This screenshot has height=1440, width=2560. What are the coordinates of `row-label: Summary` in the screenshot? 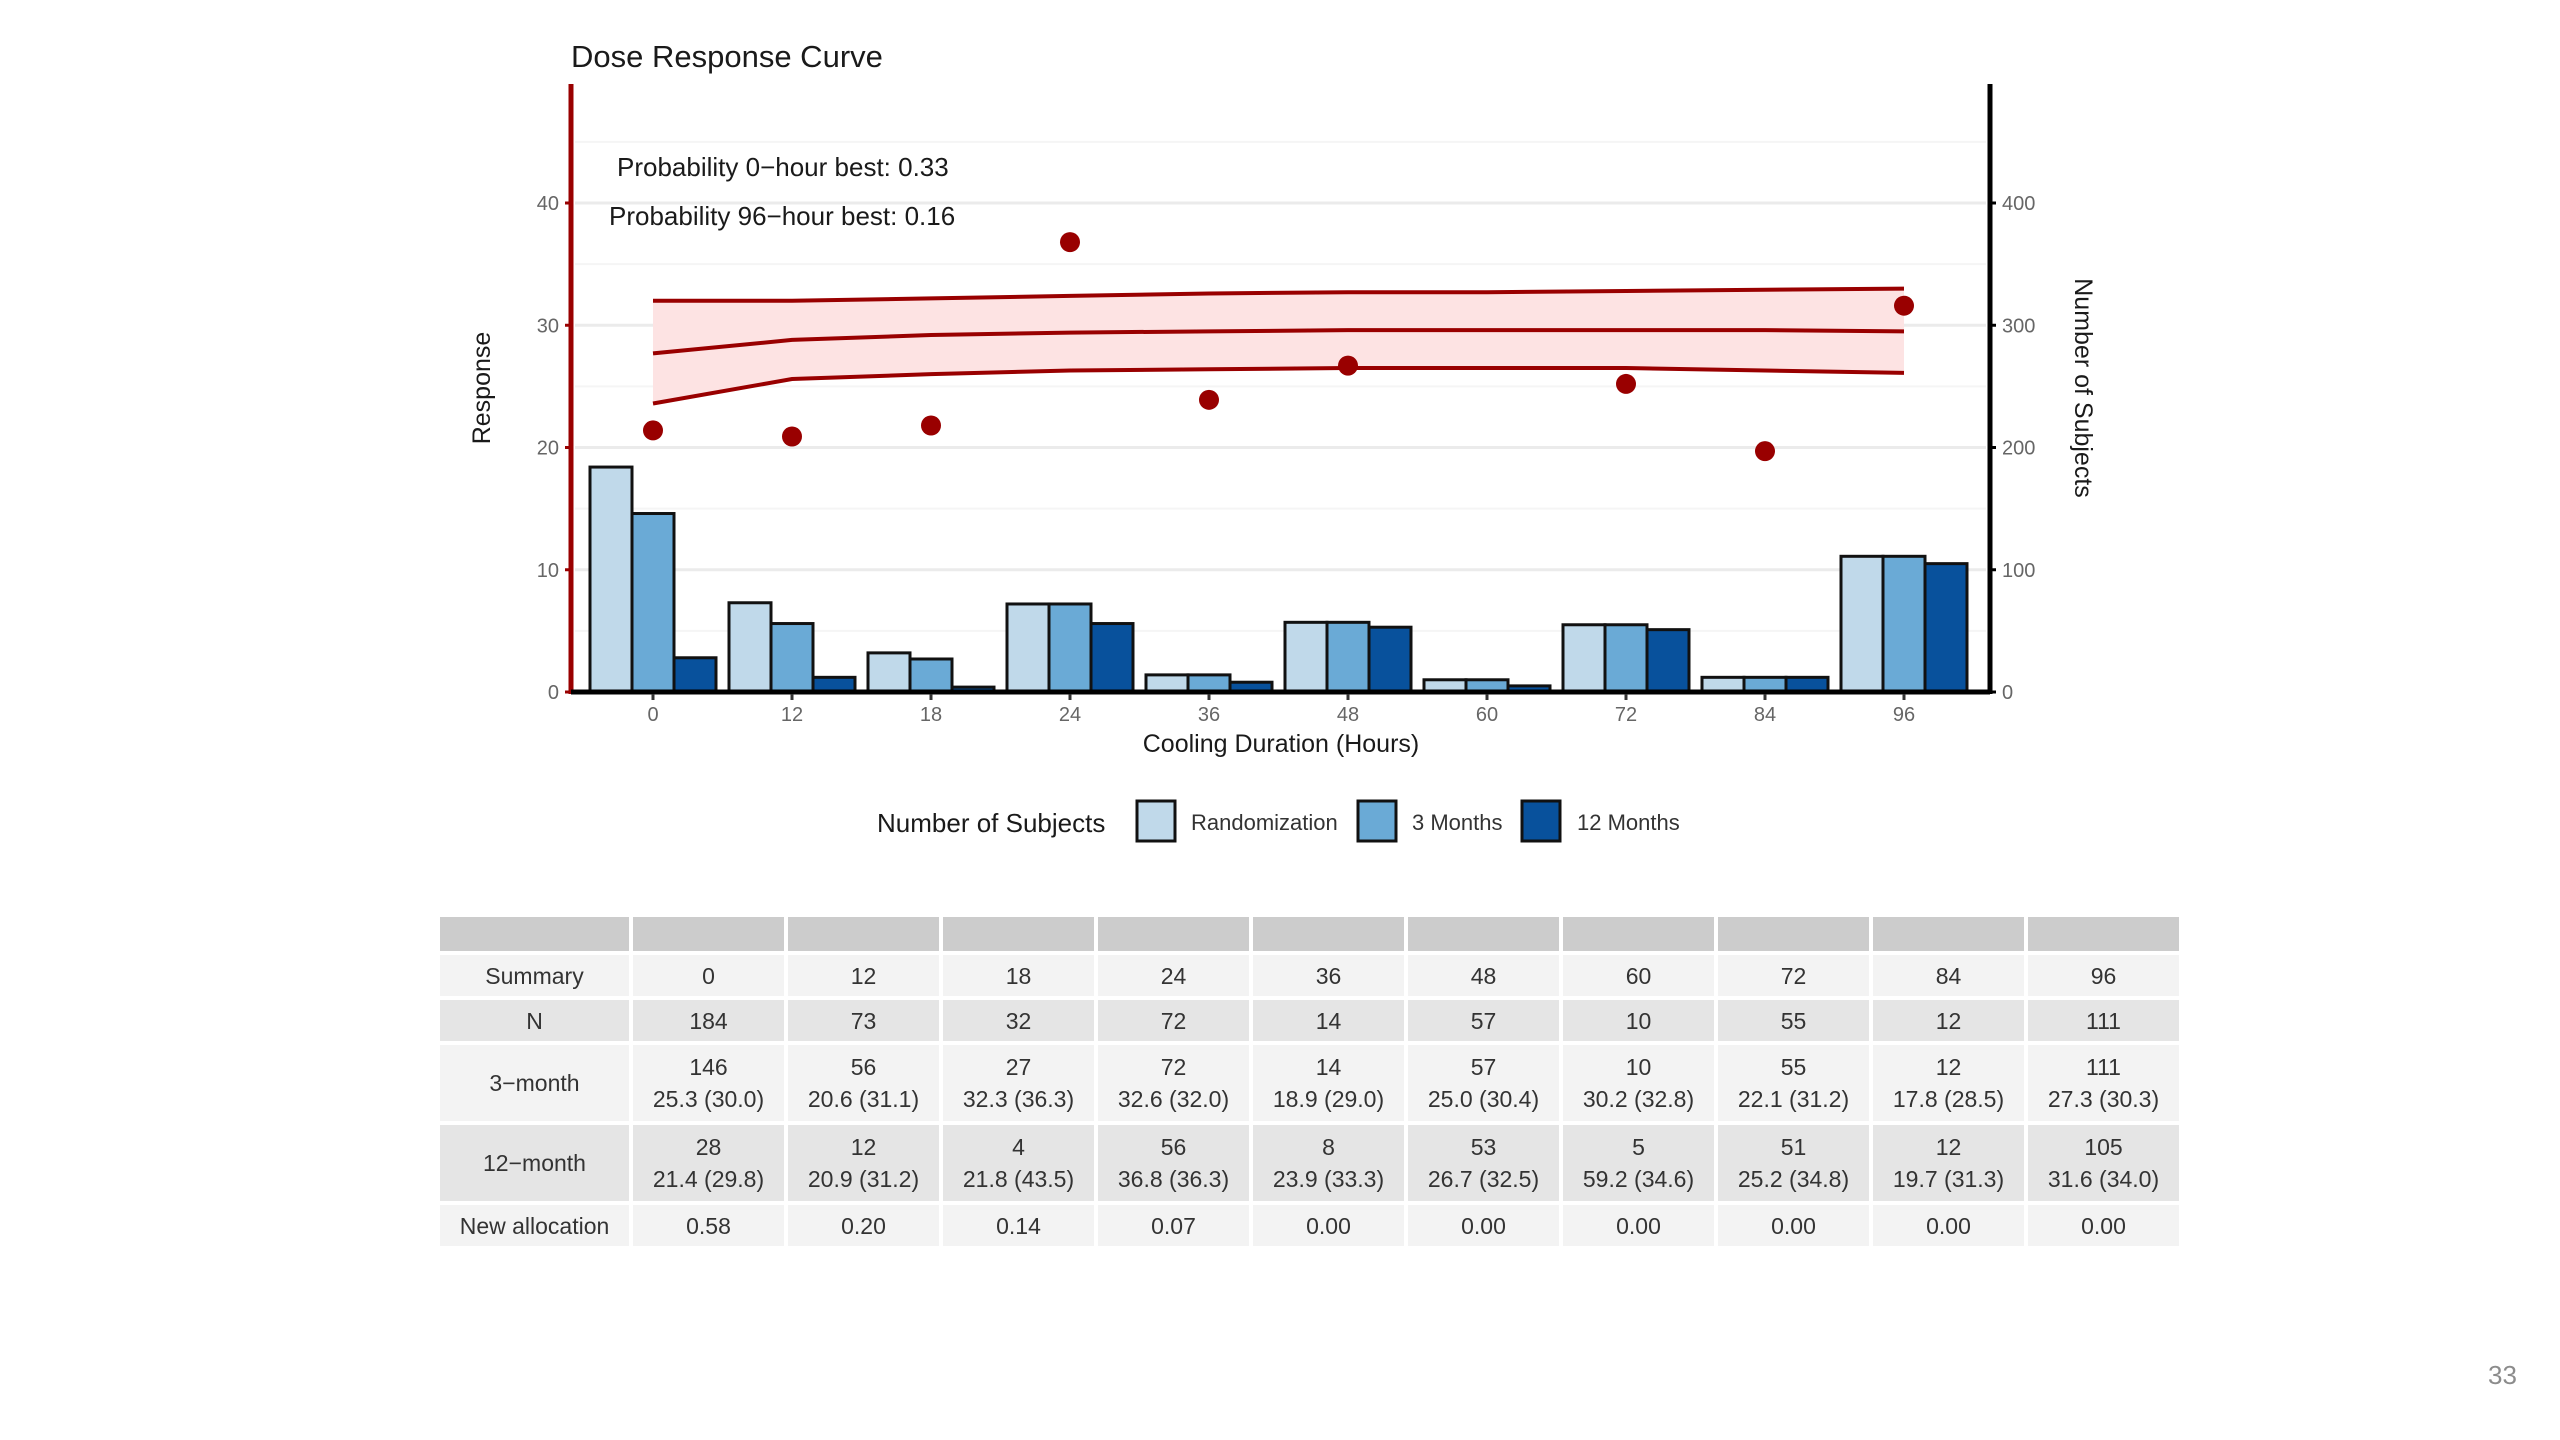 It's located at (534, 975).